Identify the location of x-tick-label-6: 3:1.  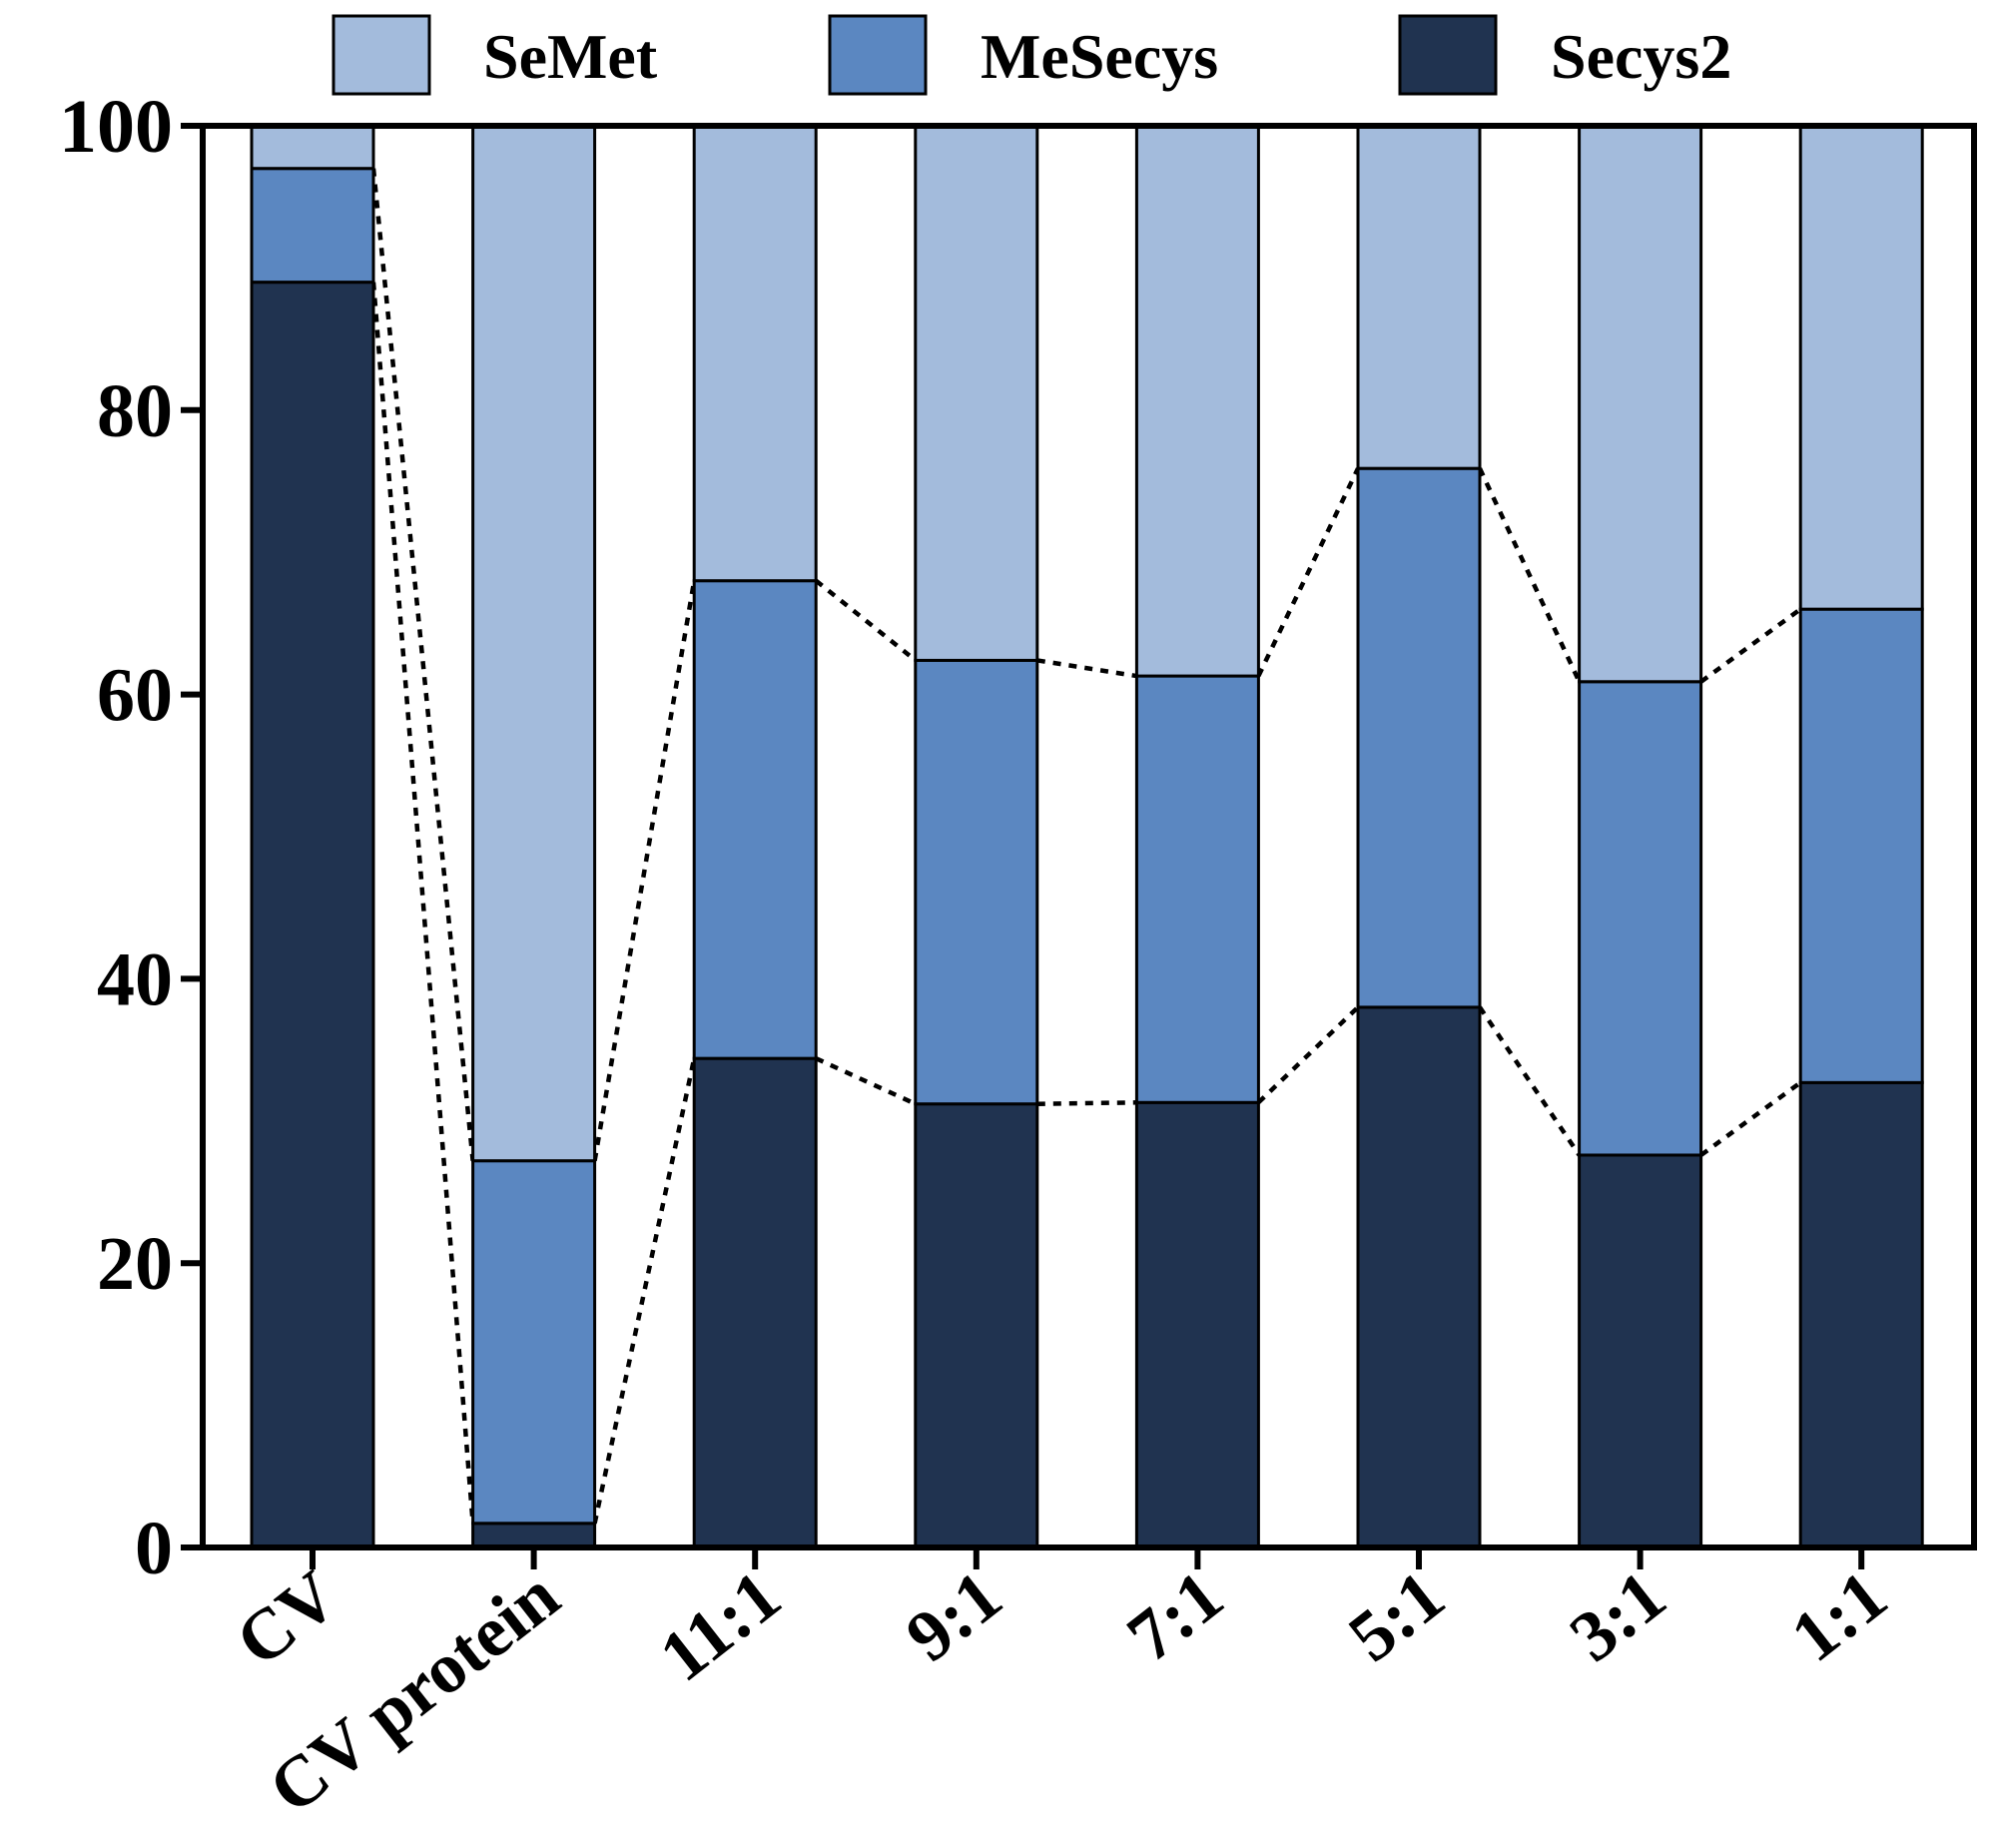
(1618, 1616).